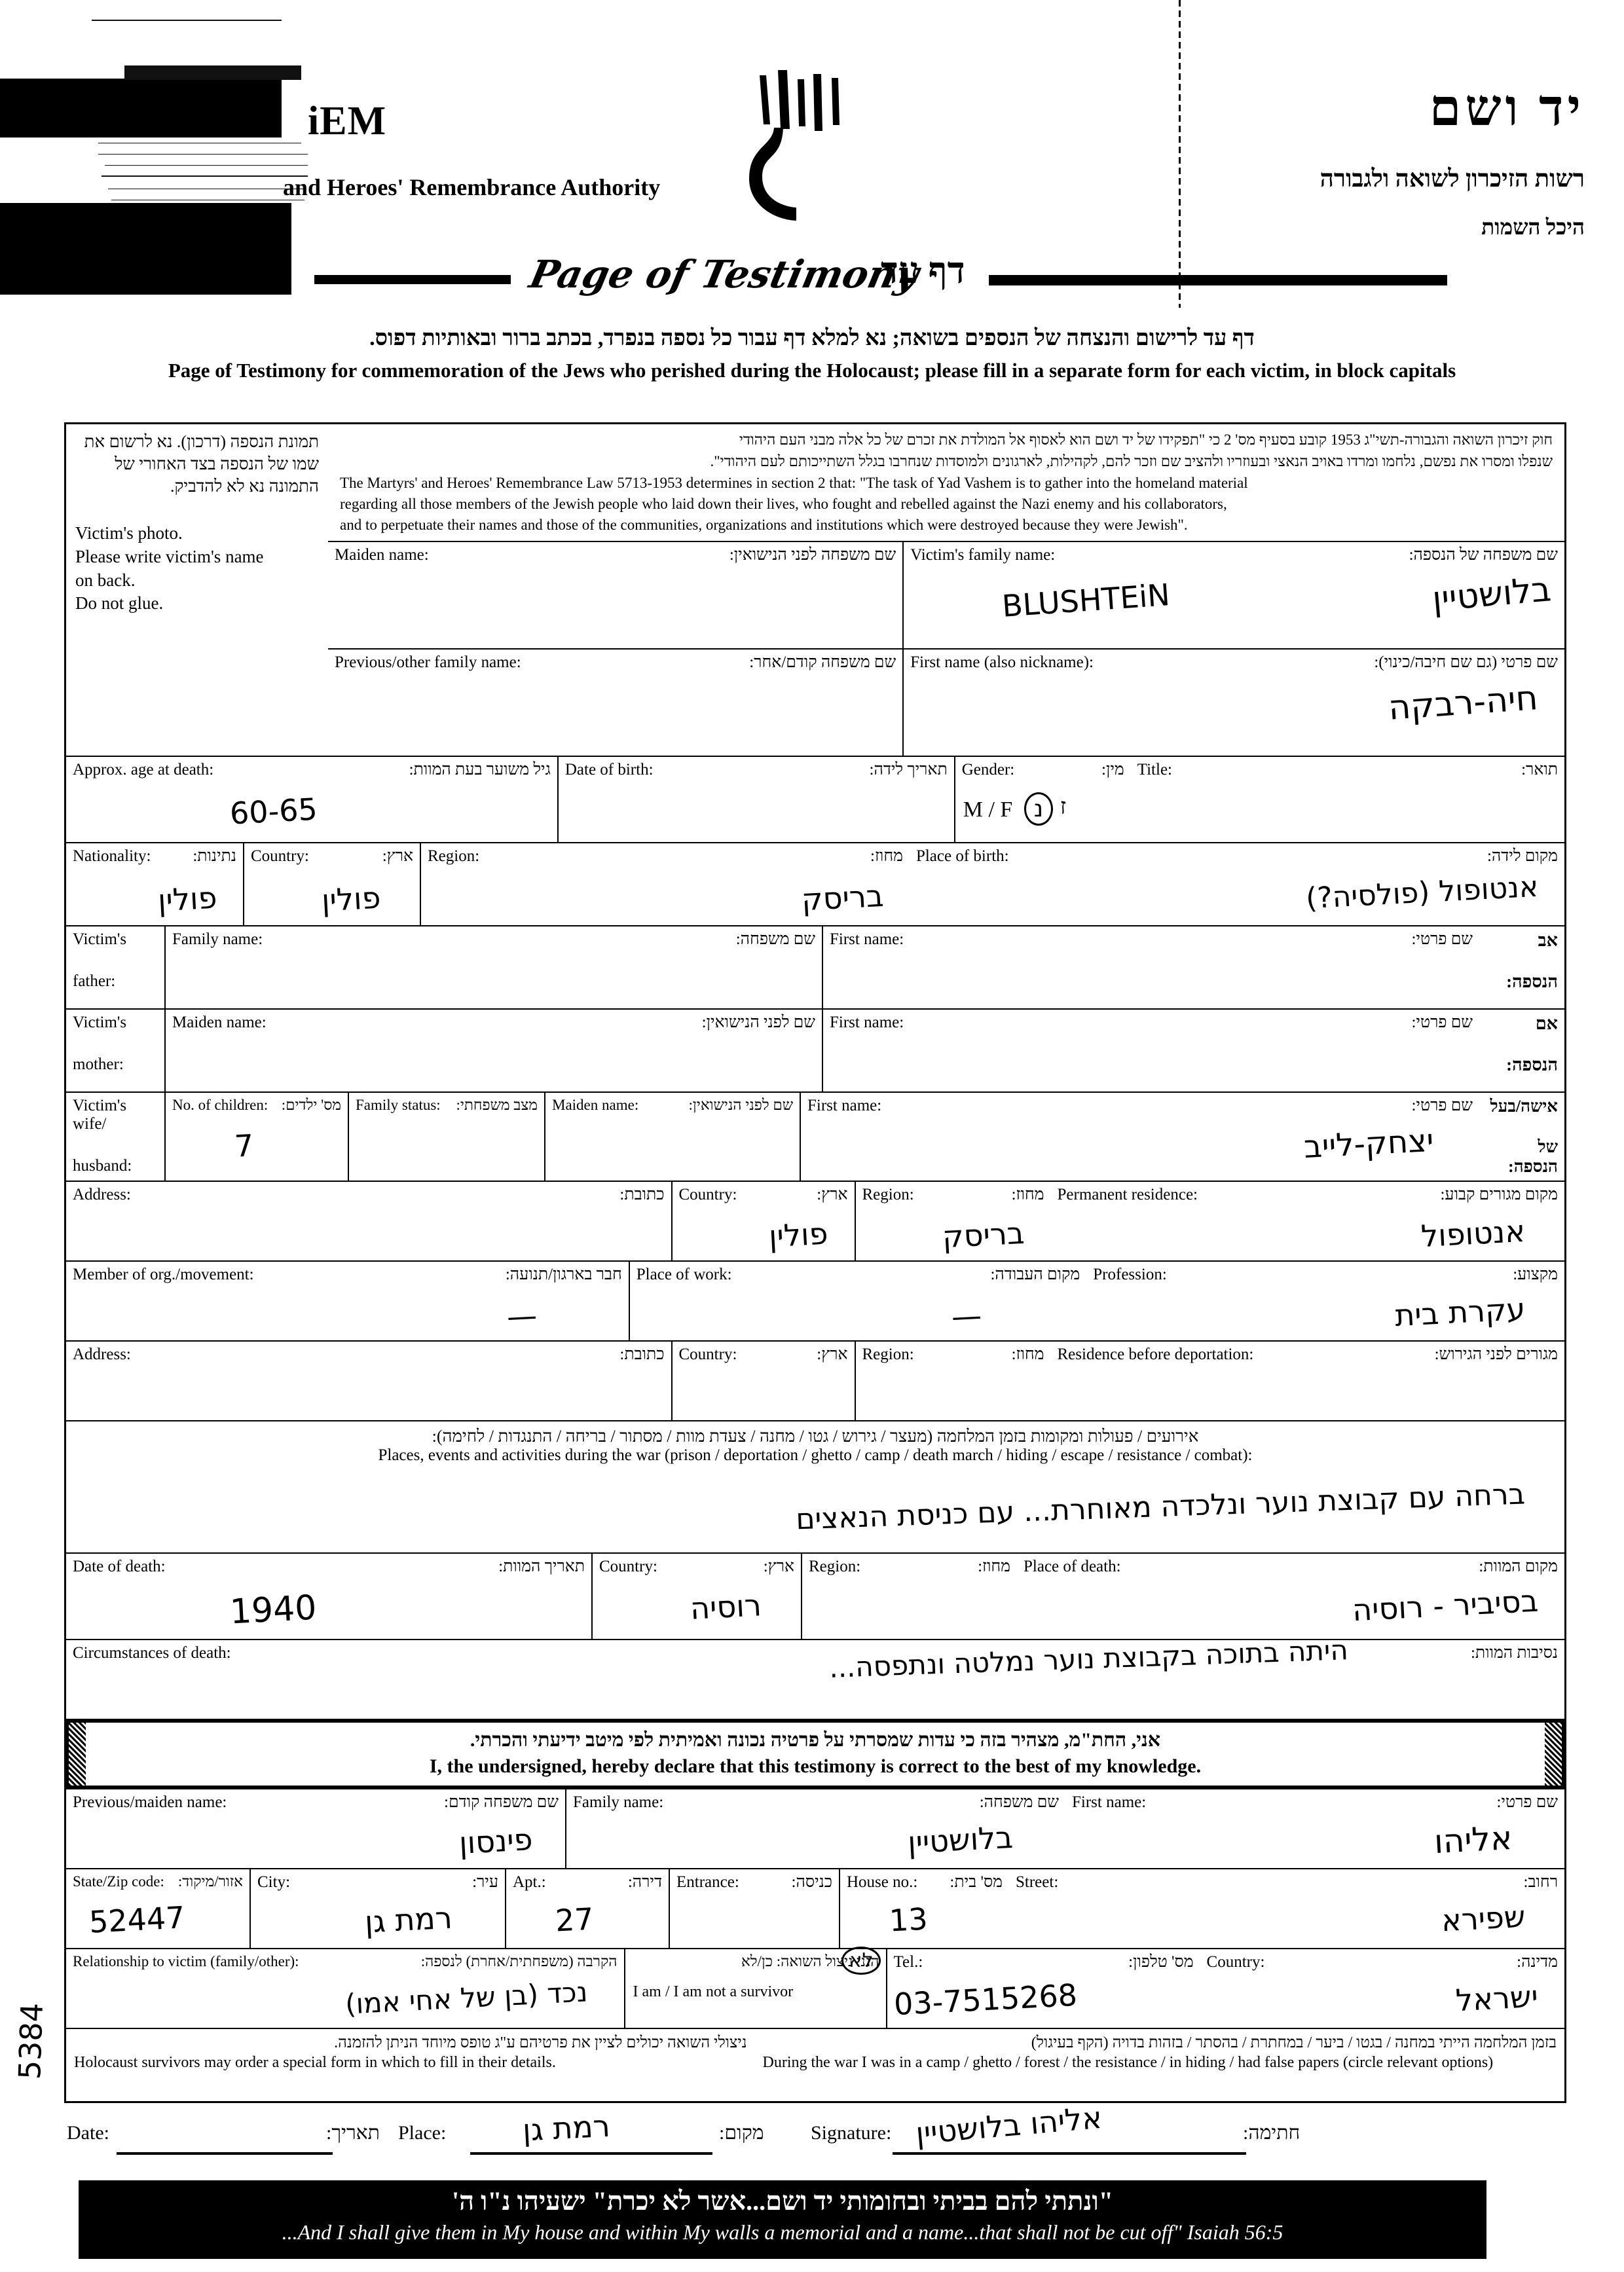 The image size is (1624, 2272). I want to click on signature-line, so click(1069, 2153).